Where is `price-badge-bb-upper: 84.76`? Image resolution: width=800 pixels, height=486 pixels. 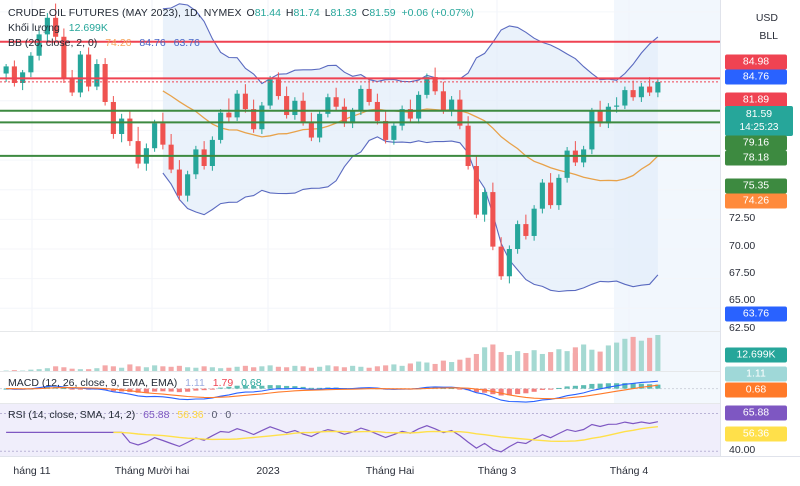 price-badge-bb-upper: 84.76 is located at coordinates (756, 77).